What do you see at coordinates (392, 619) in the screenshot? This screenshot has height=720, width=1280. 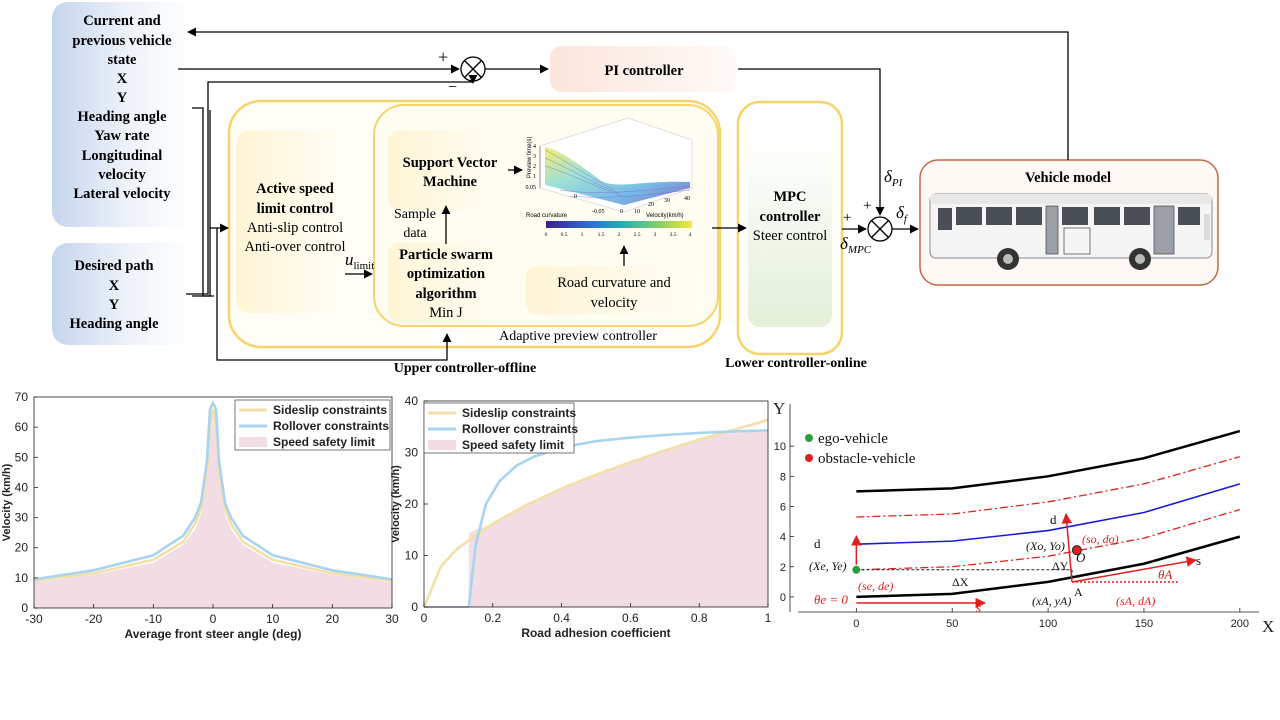 I see `x-tick-label: 30` at bounding box center [392, 619].